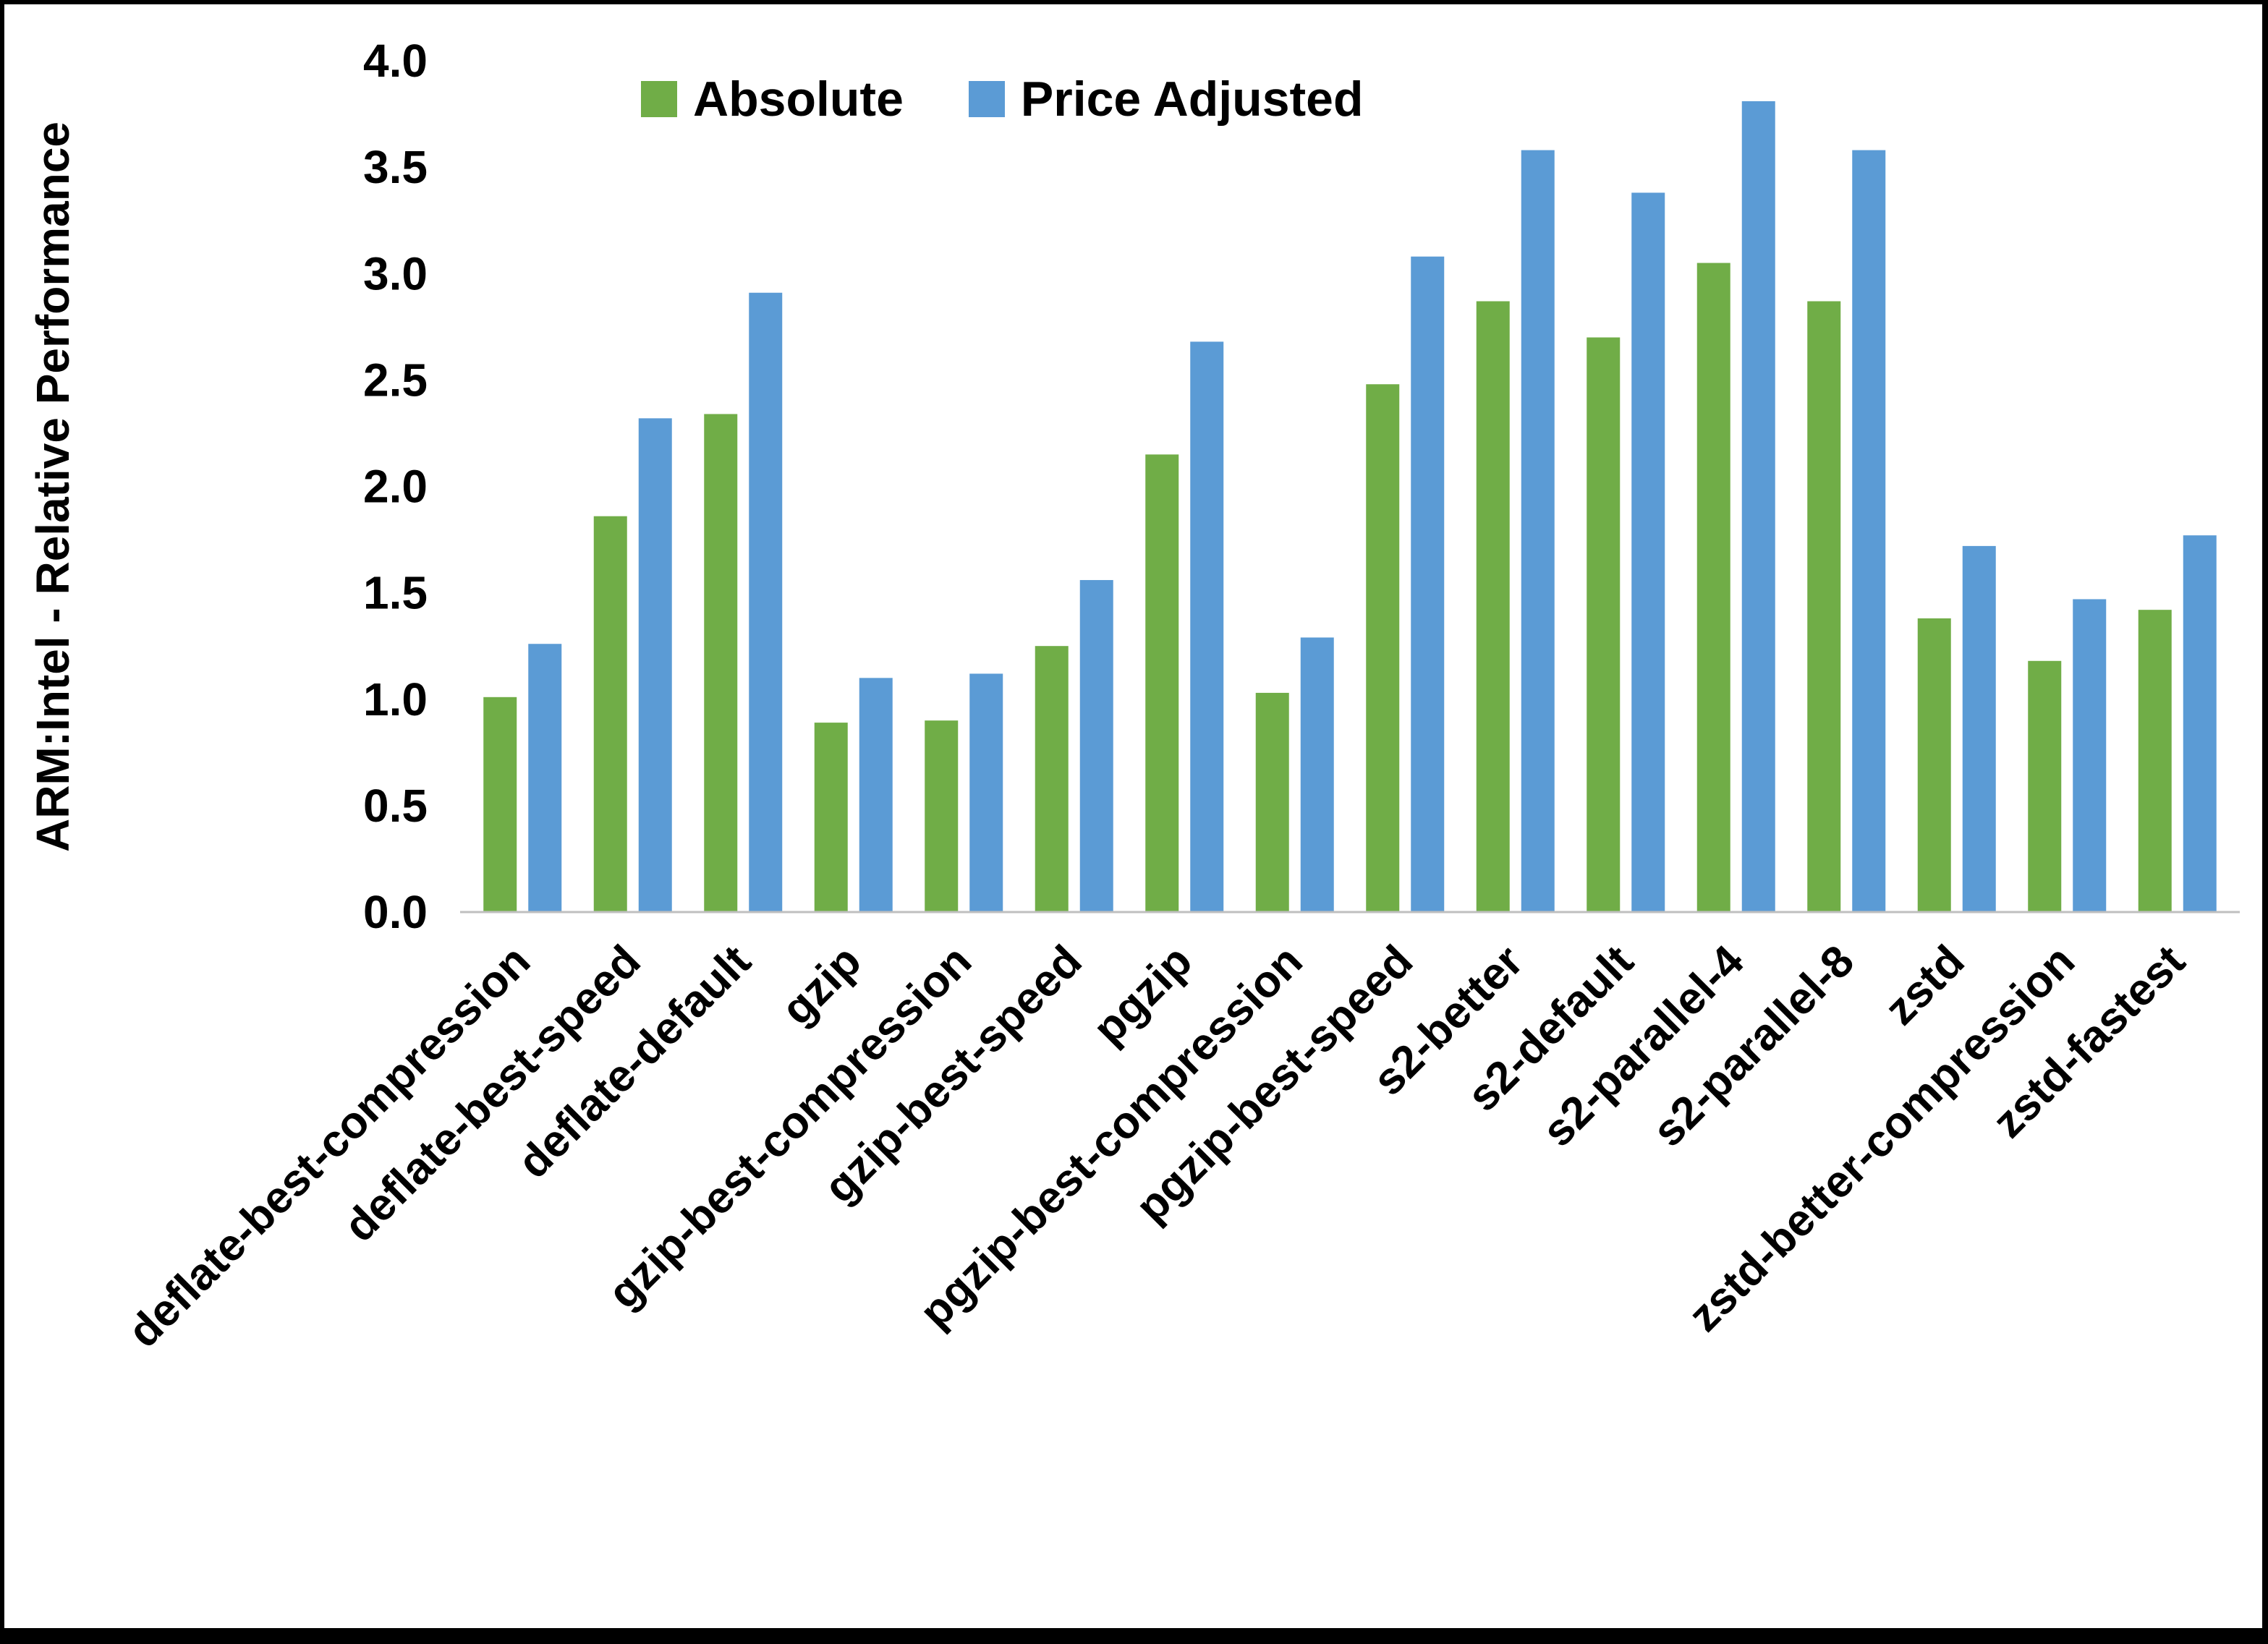 The width and height of the screenshot is (2268, 1644). What do you see at coordinates (1162, 683) in the screenshot?
I see `bar-absolute-pgzip` at bounding box center [1162, 683].